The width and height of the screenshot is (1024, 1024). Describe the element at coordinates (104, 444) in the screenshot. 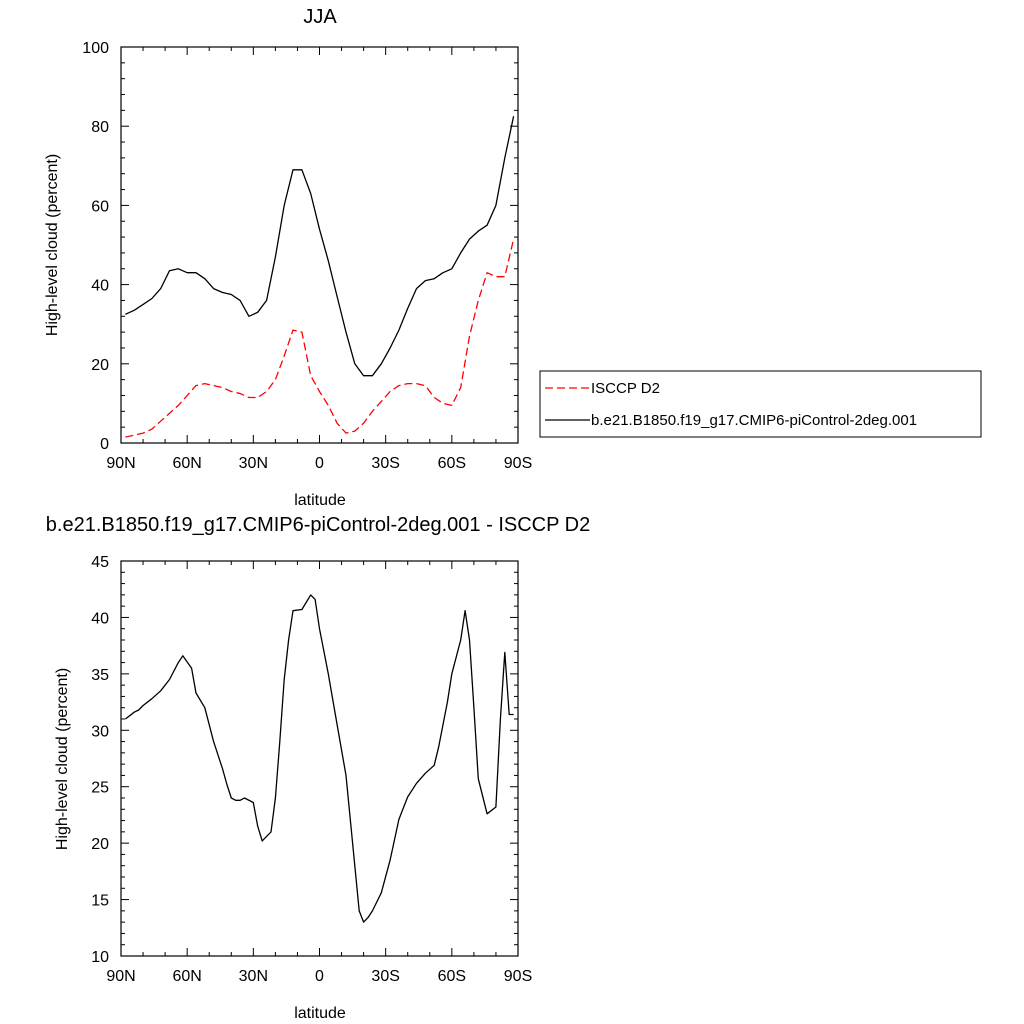

I see `top-y-tick-label: 0` at that location.